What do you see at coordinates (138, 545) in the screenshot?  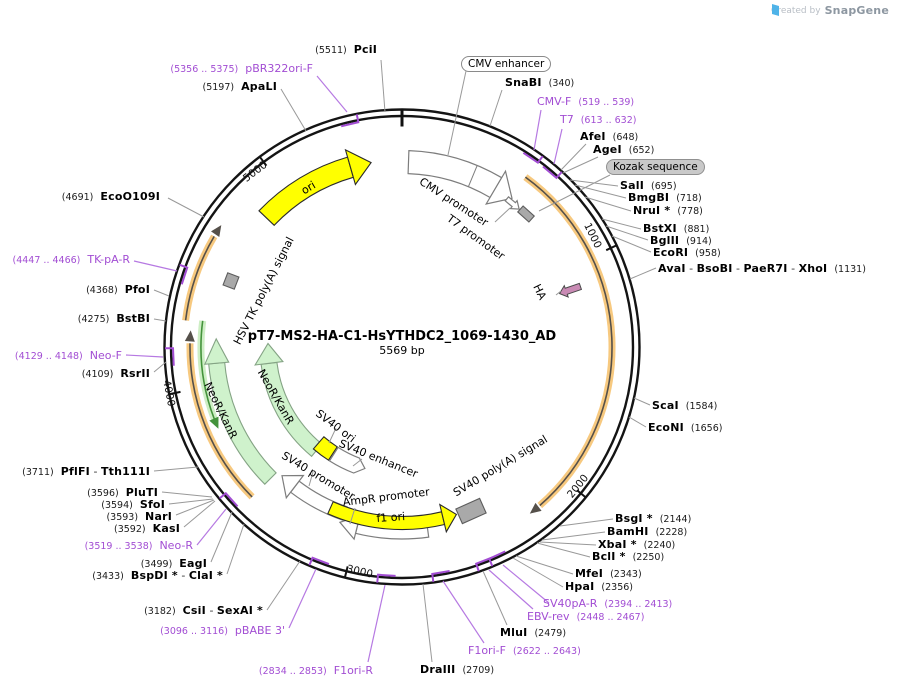 I see `primer-label-NeoR: (3519 .. 3538) Neo-R` at bounding box center [138, 545].